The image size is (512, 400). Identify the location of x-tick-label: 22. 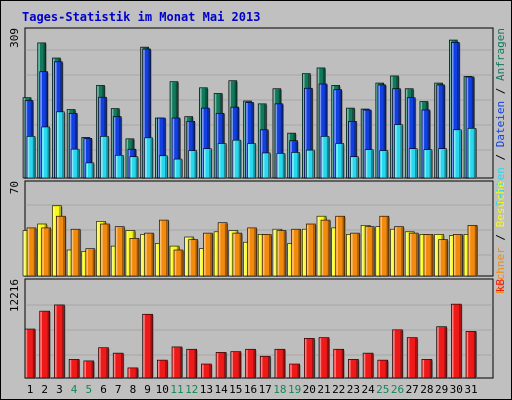
(338, 389).